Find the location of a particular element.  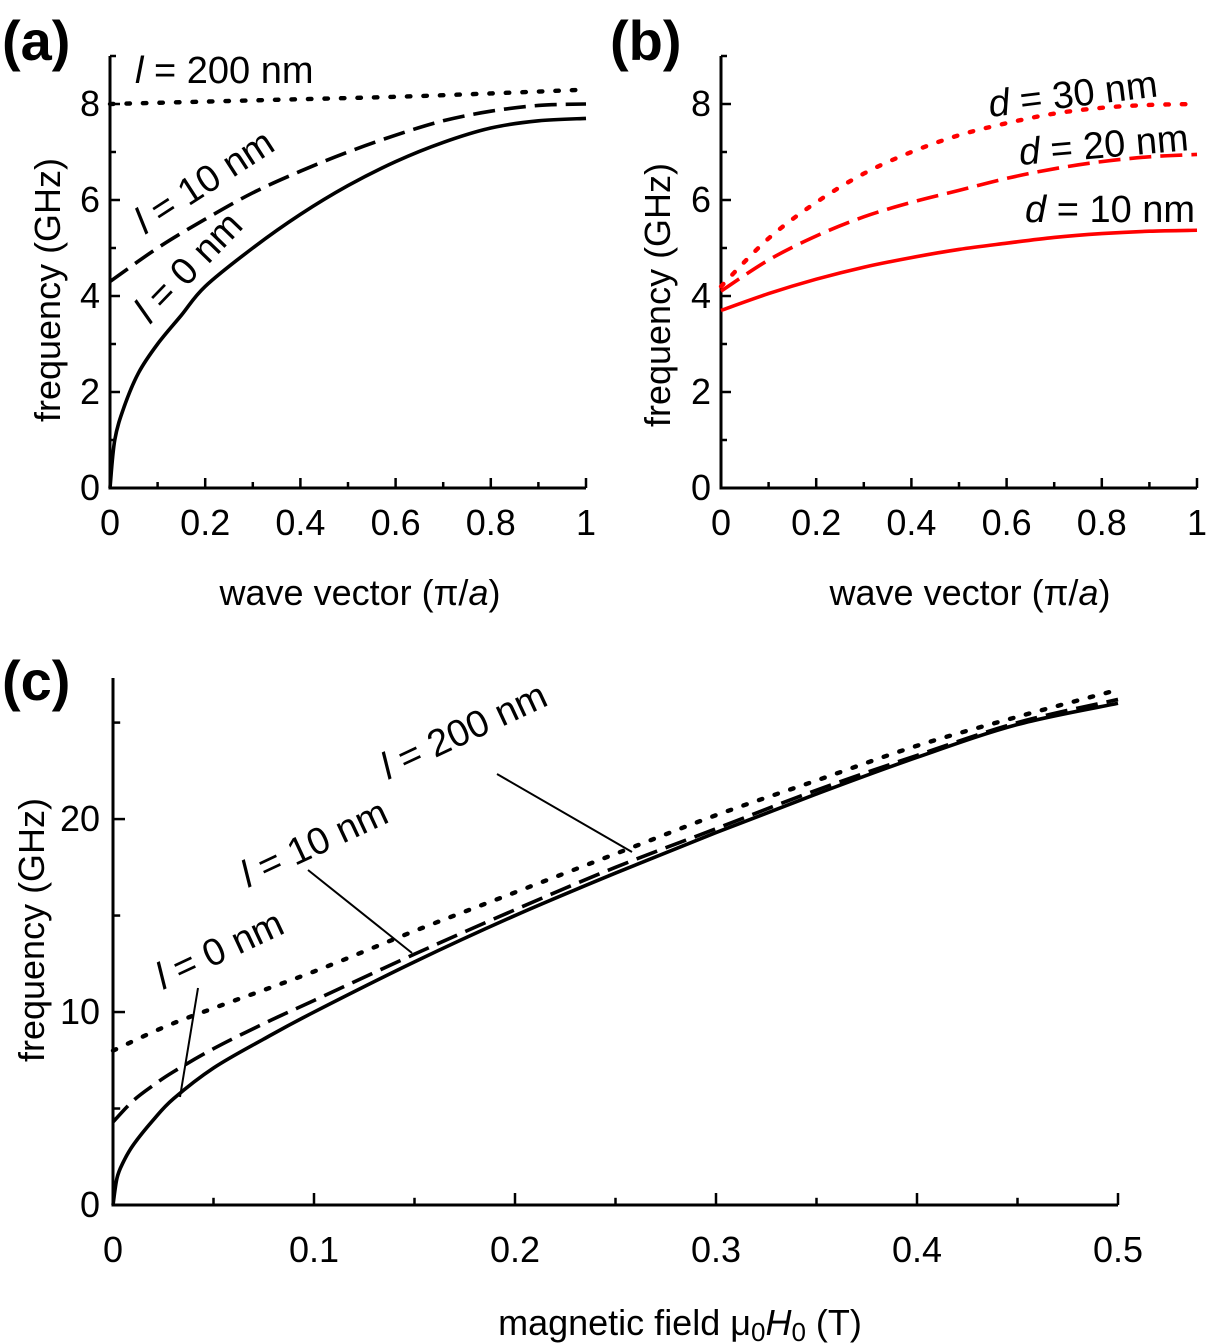

panel-b-series is located at coordinates (959, 207).